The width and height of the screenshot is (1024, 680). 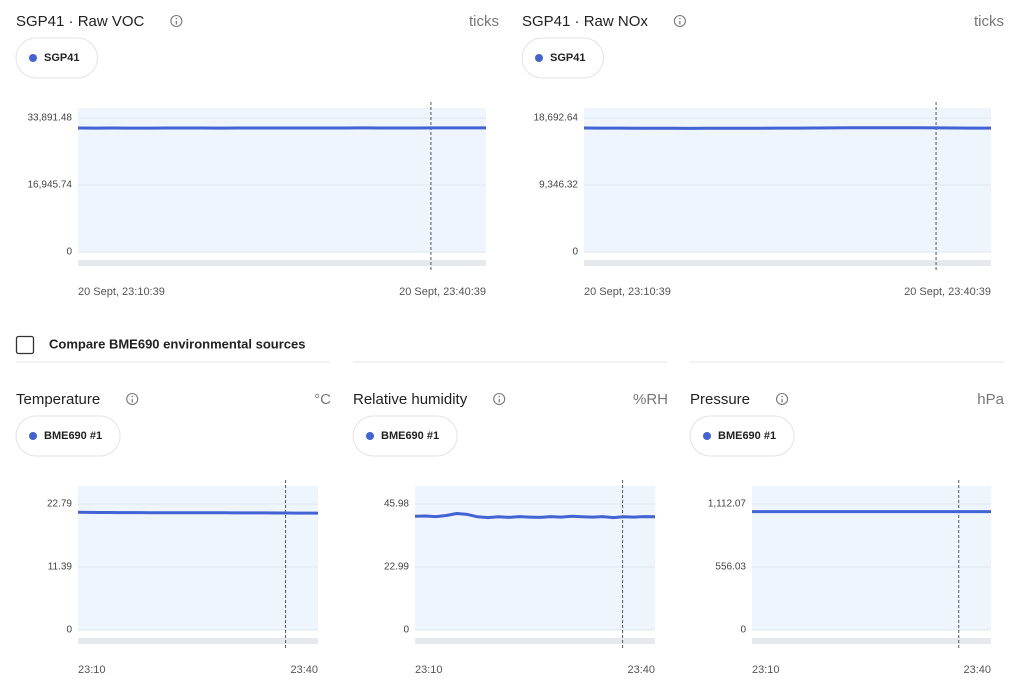 I want to click on y-tick-label: 556.03, so click(x=730, y=567).